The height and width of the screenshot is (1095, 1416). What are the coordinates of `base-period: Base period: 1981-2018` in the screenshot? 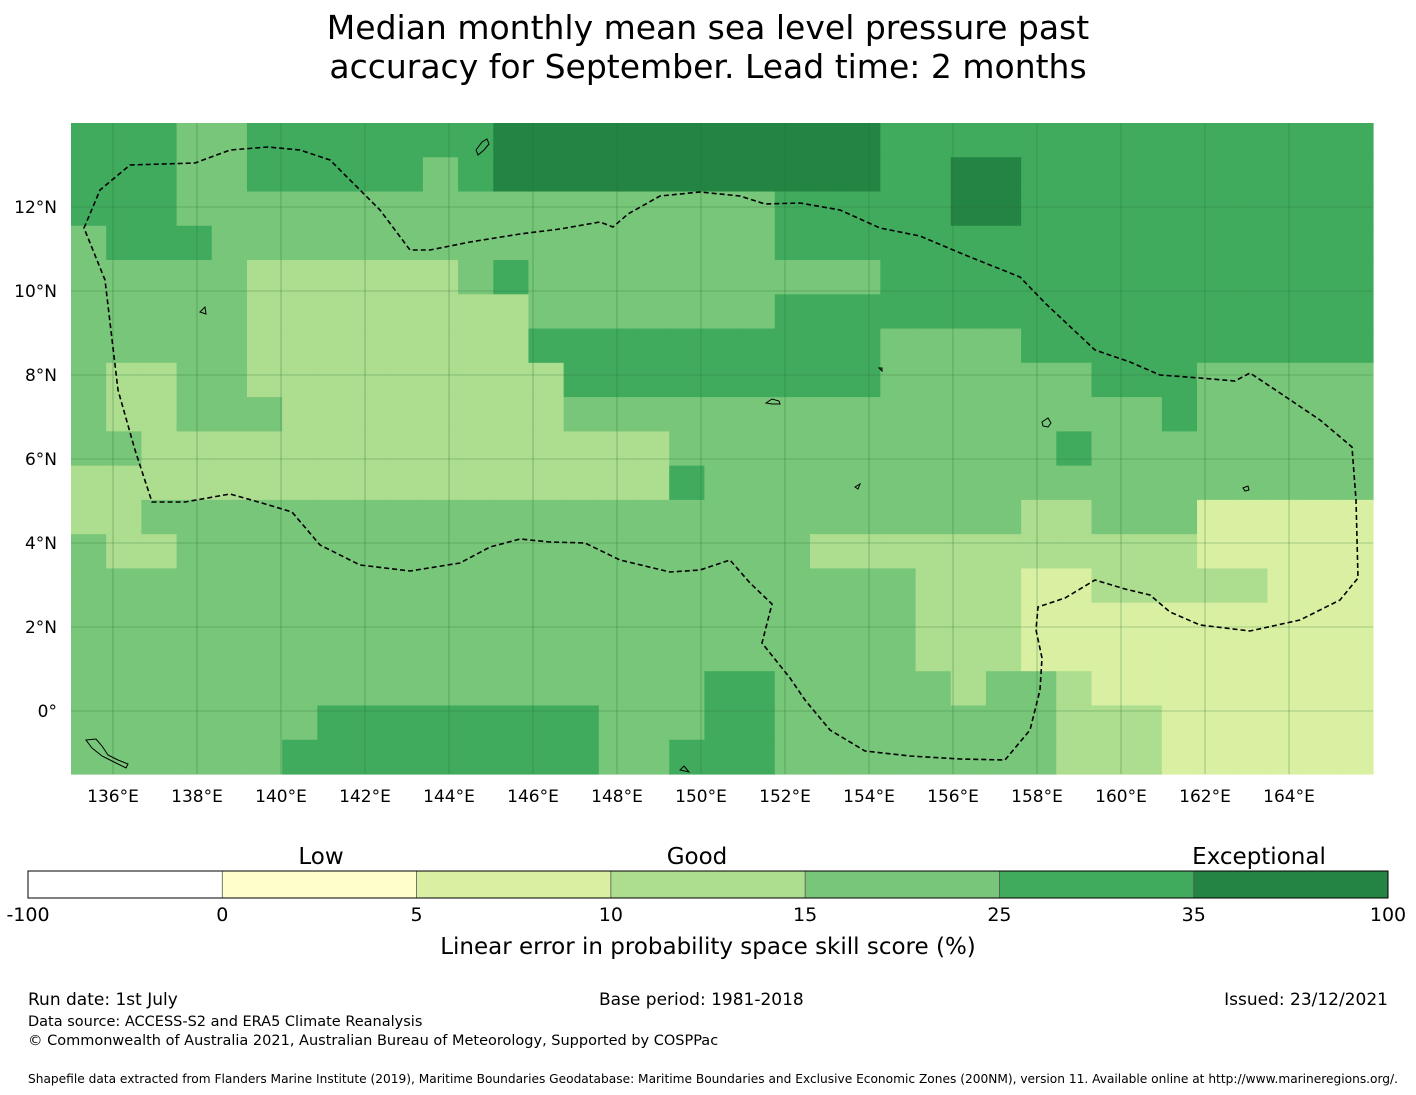 It's located at (701, 1000).